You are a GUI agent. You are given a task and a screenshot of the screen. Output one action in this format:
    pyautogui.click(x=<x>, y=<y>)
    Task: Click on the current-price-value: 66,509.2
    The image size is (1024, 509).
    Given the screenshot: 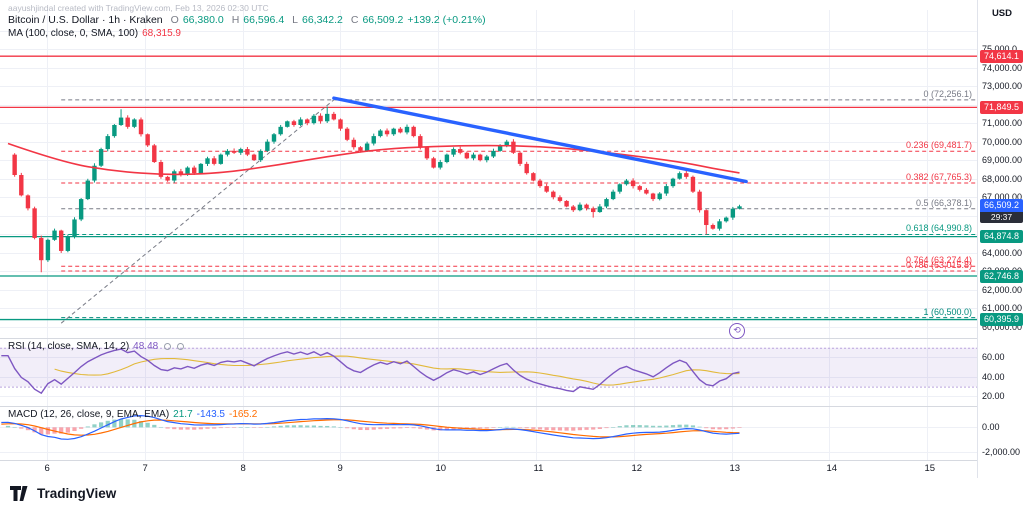 What is the action you would take?
    pyautogui.click(x=1001, y=205)
    